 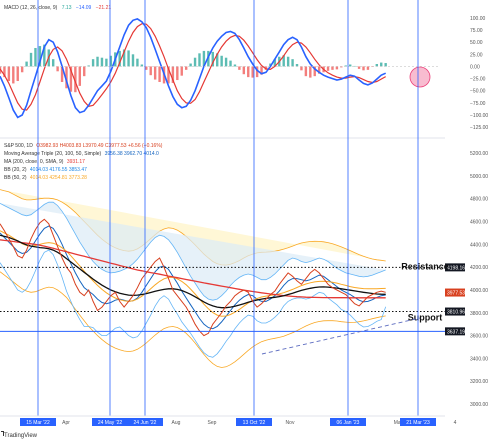 I want to click on level-price-label: 3810.96, so click(x=456, y=313).